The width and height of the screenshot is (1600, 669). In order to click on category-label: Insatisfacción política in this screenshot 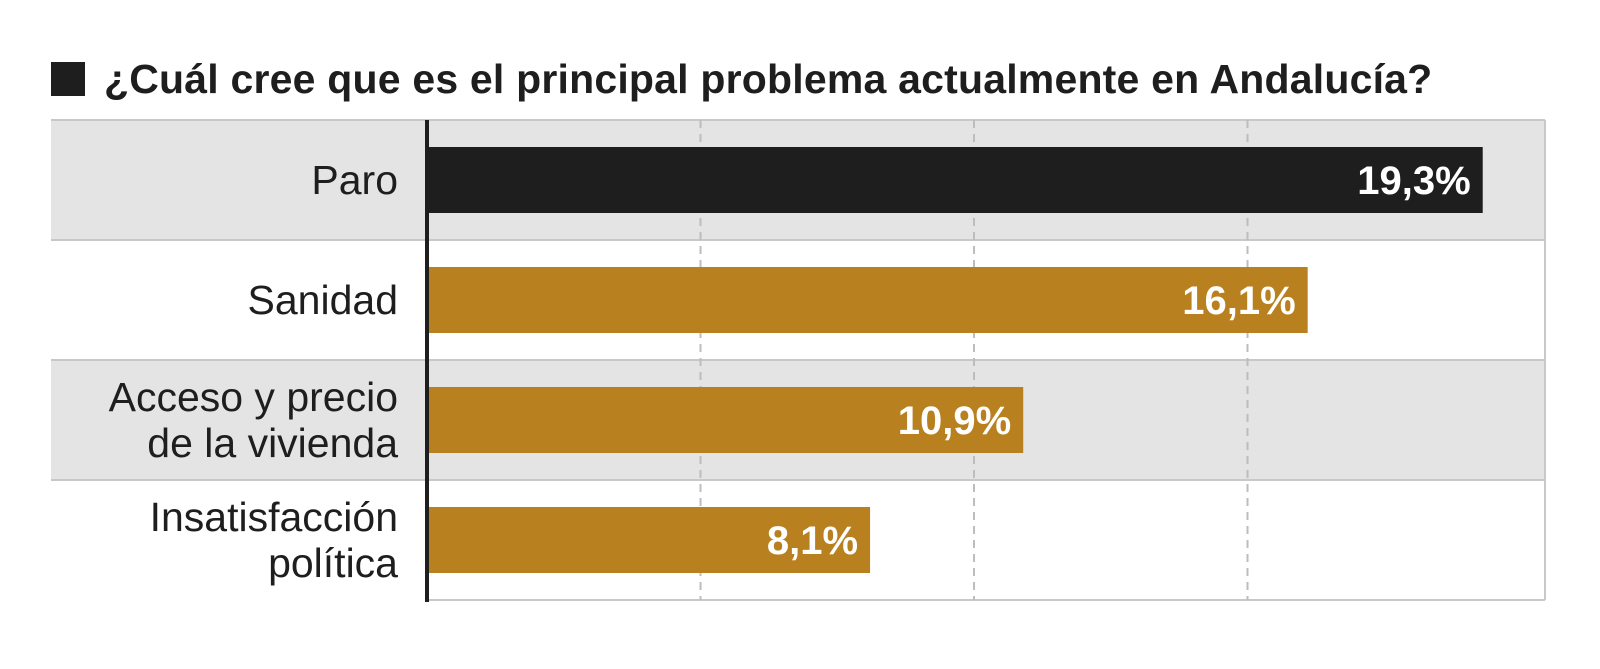, I will do `click(274, 540)`.